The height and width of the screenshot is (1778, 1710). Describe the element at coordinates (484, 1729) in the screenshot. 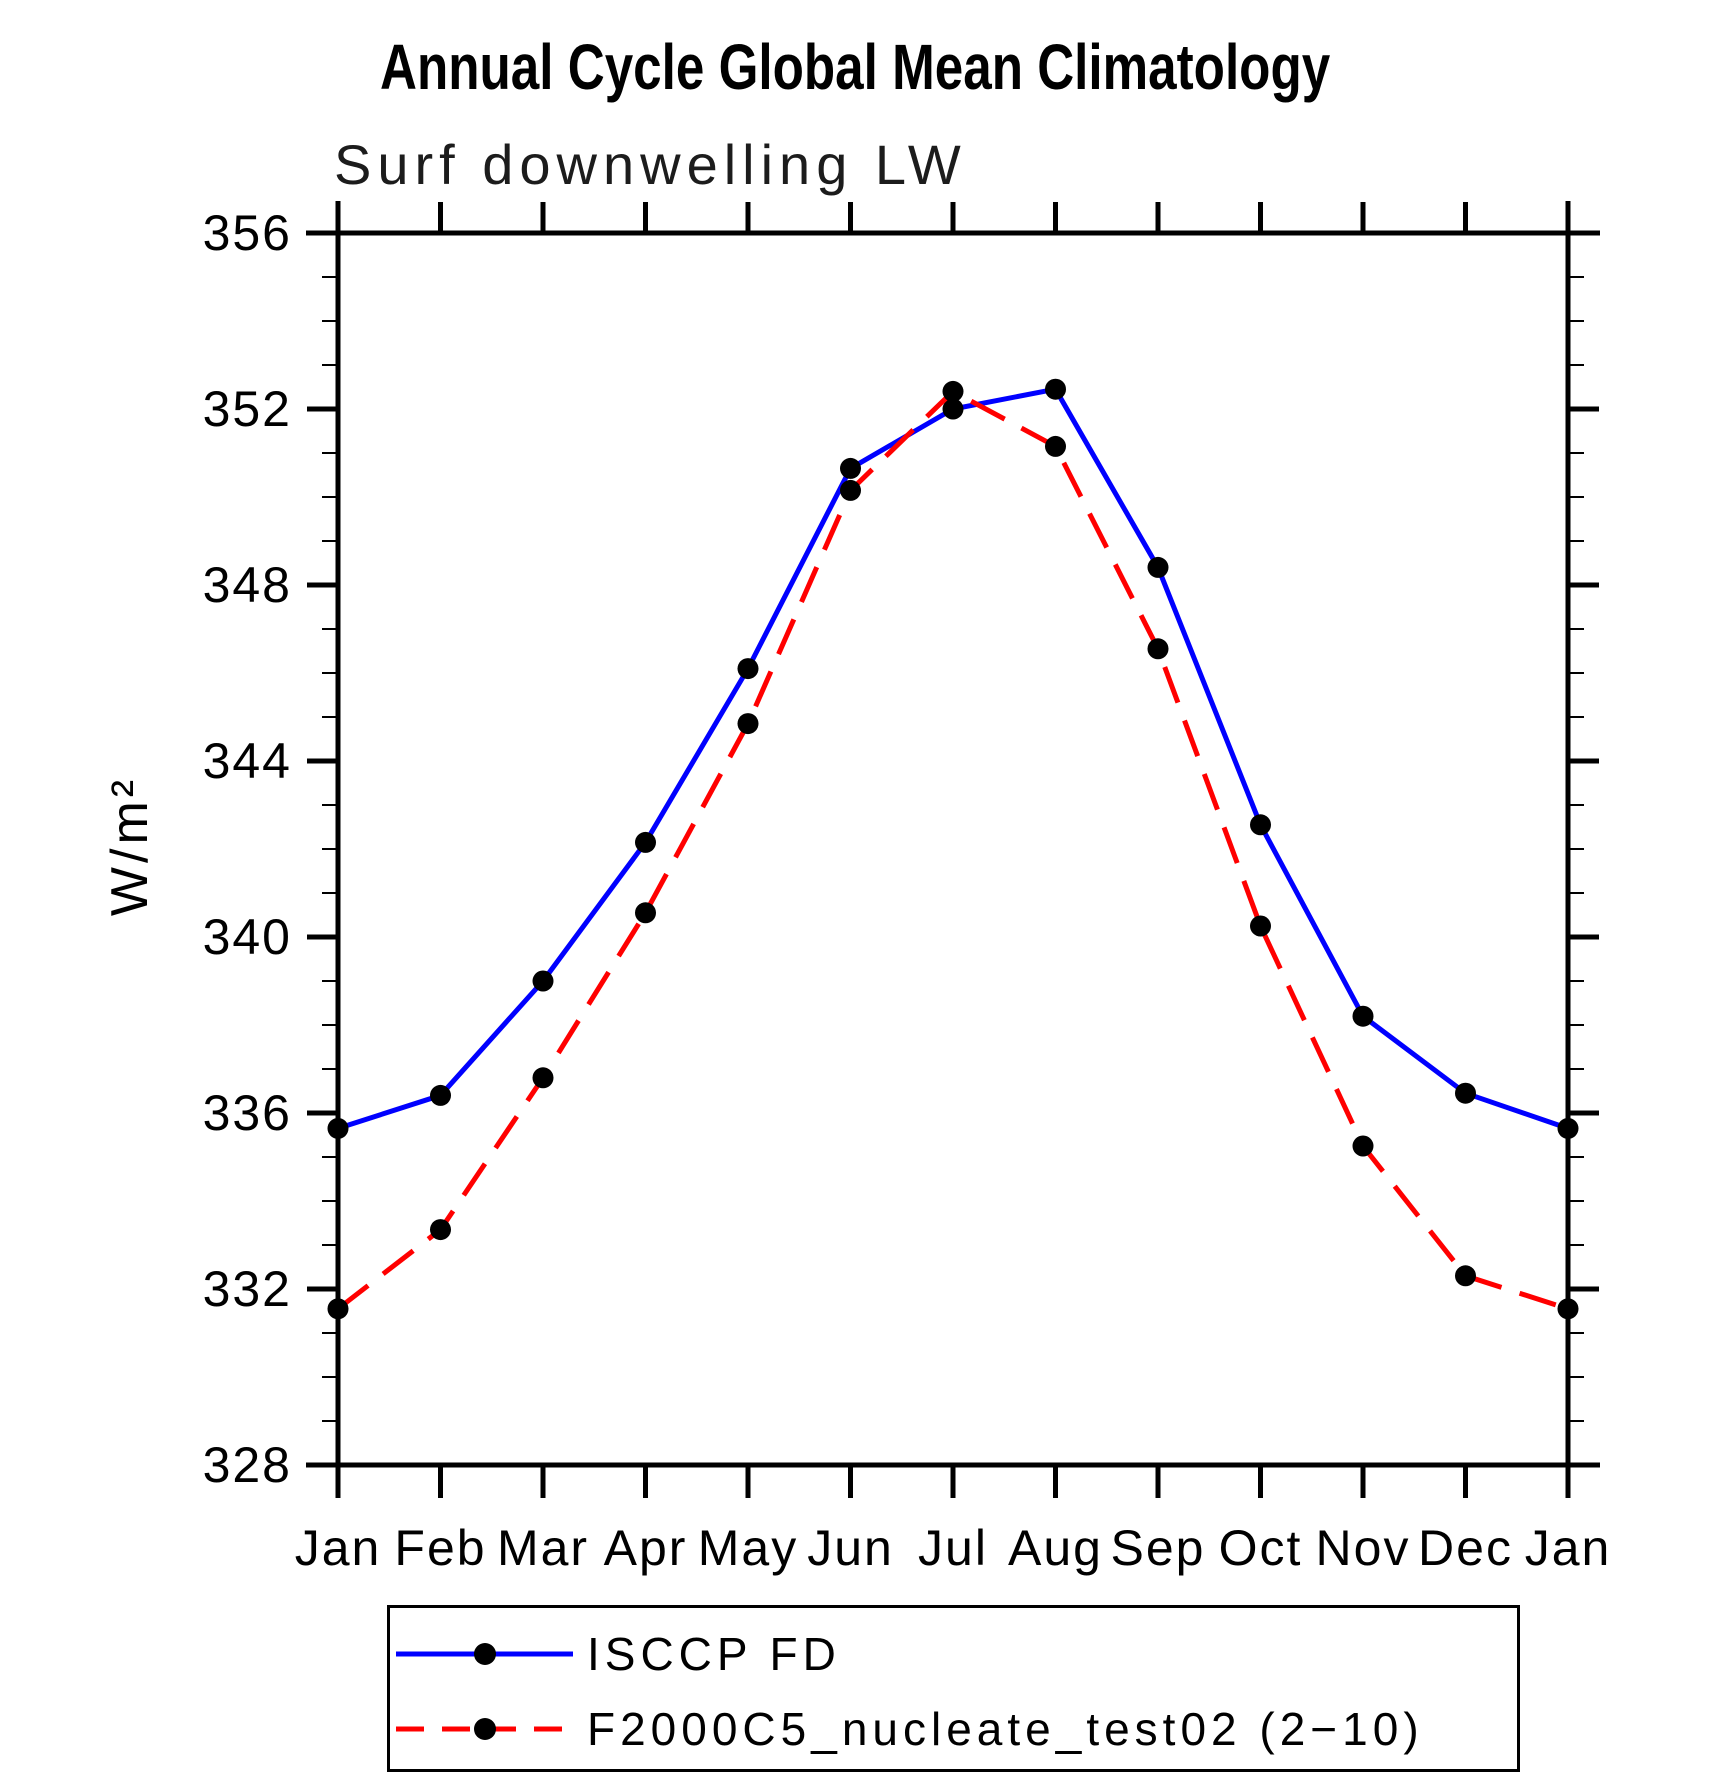

I see `legend-swatch-dashed-line-icon` at that location.